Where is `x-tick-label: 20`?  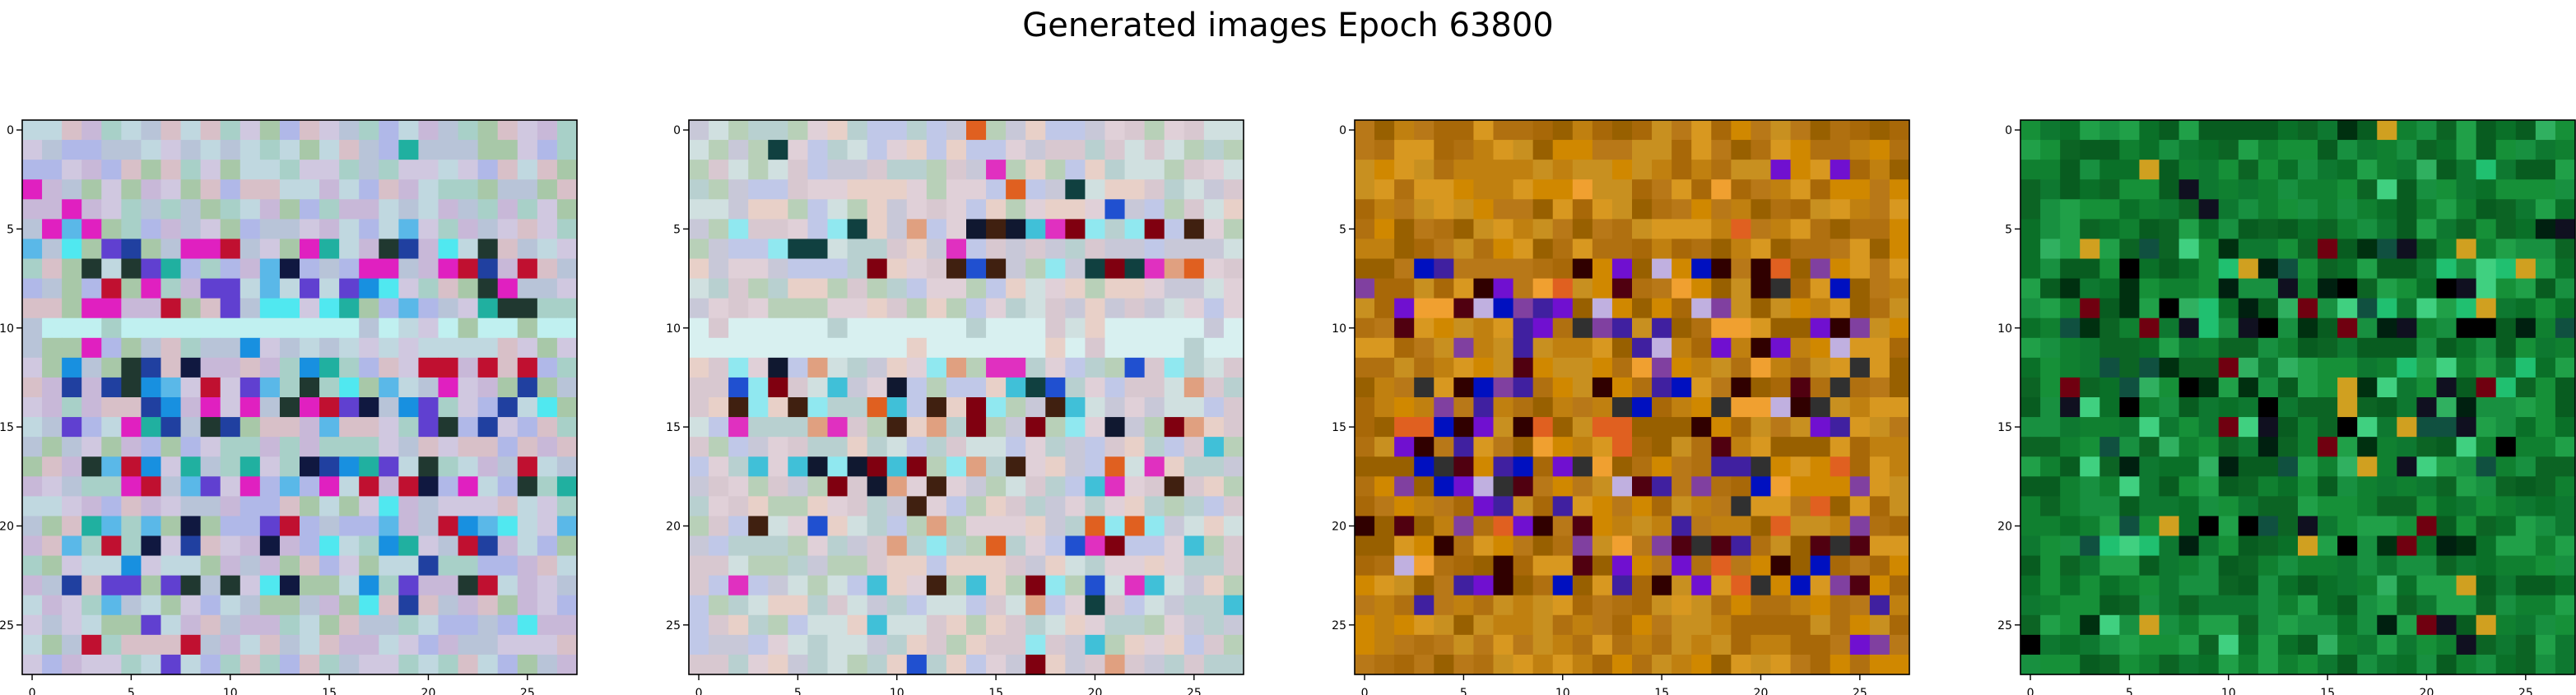
x-tick-label: 20 is located at coordinates (1095, 691).